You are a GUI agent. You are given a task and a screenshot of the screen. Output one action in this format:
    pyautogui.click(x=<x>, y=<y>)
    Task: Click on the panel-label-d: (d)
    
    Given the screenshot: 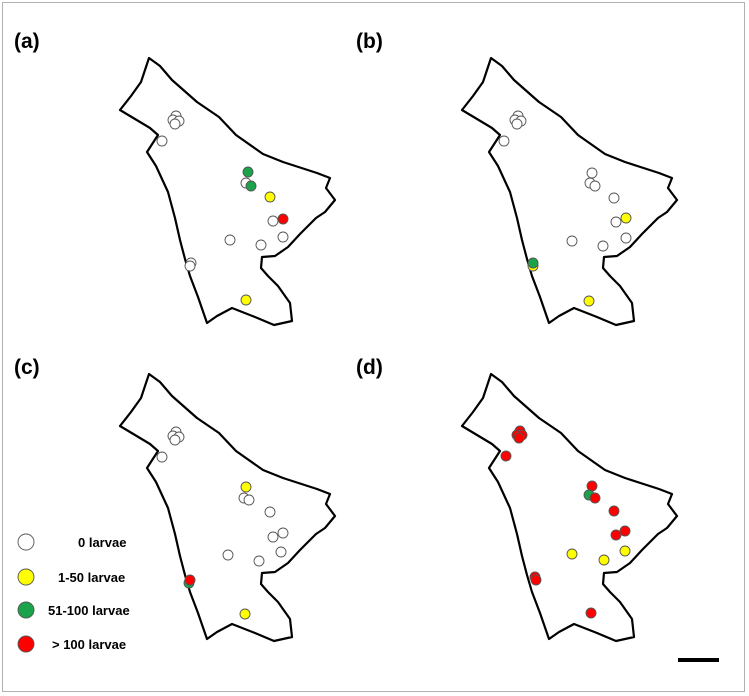 What is the action you would take?
    pyautogui.click(x=369, y=367)
    